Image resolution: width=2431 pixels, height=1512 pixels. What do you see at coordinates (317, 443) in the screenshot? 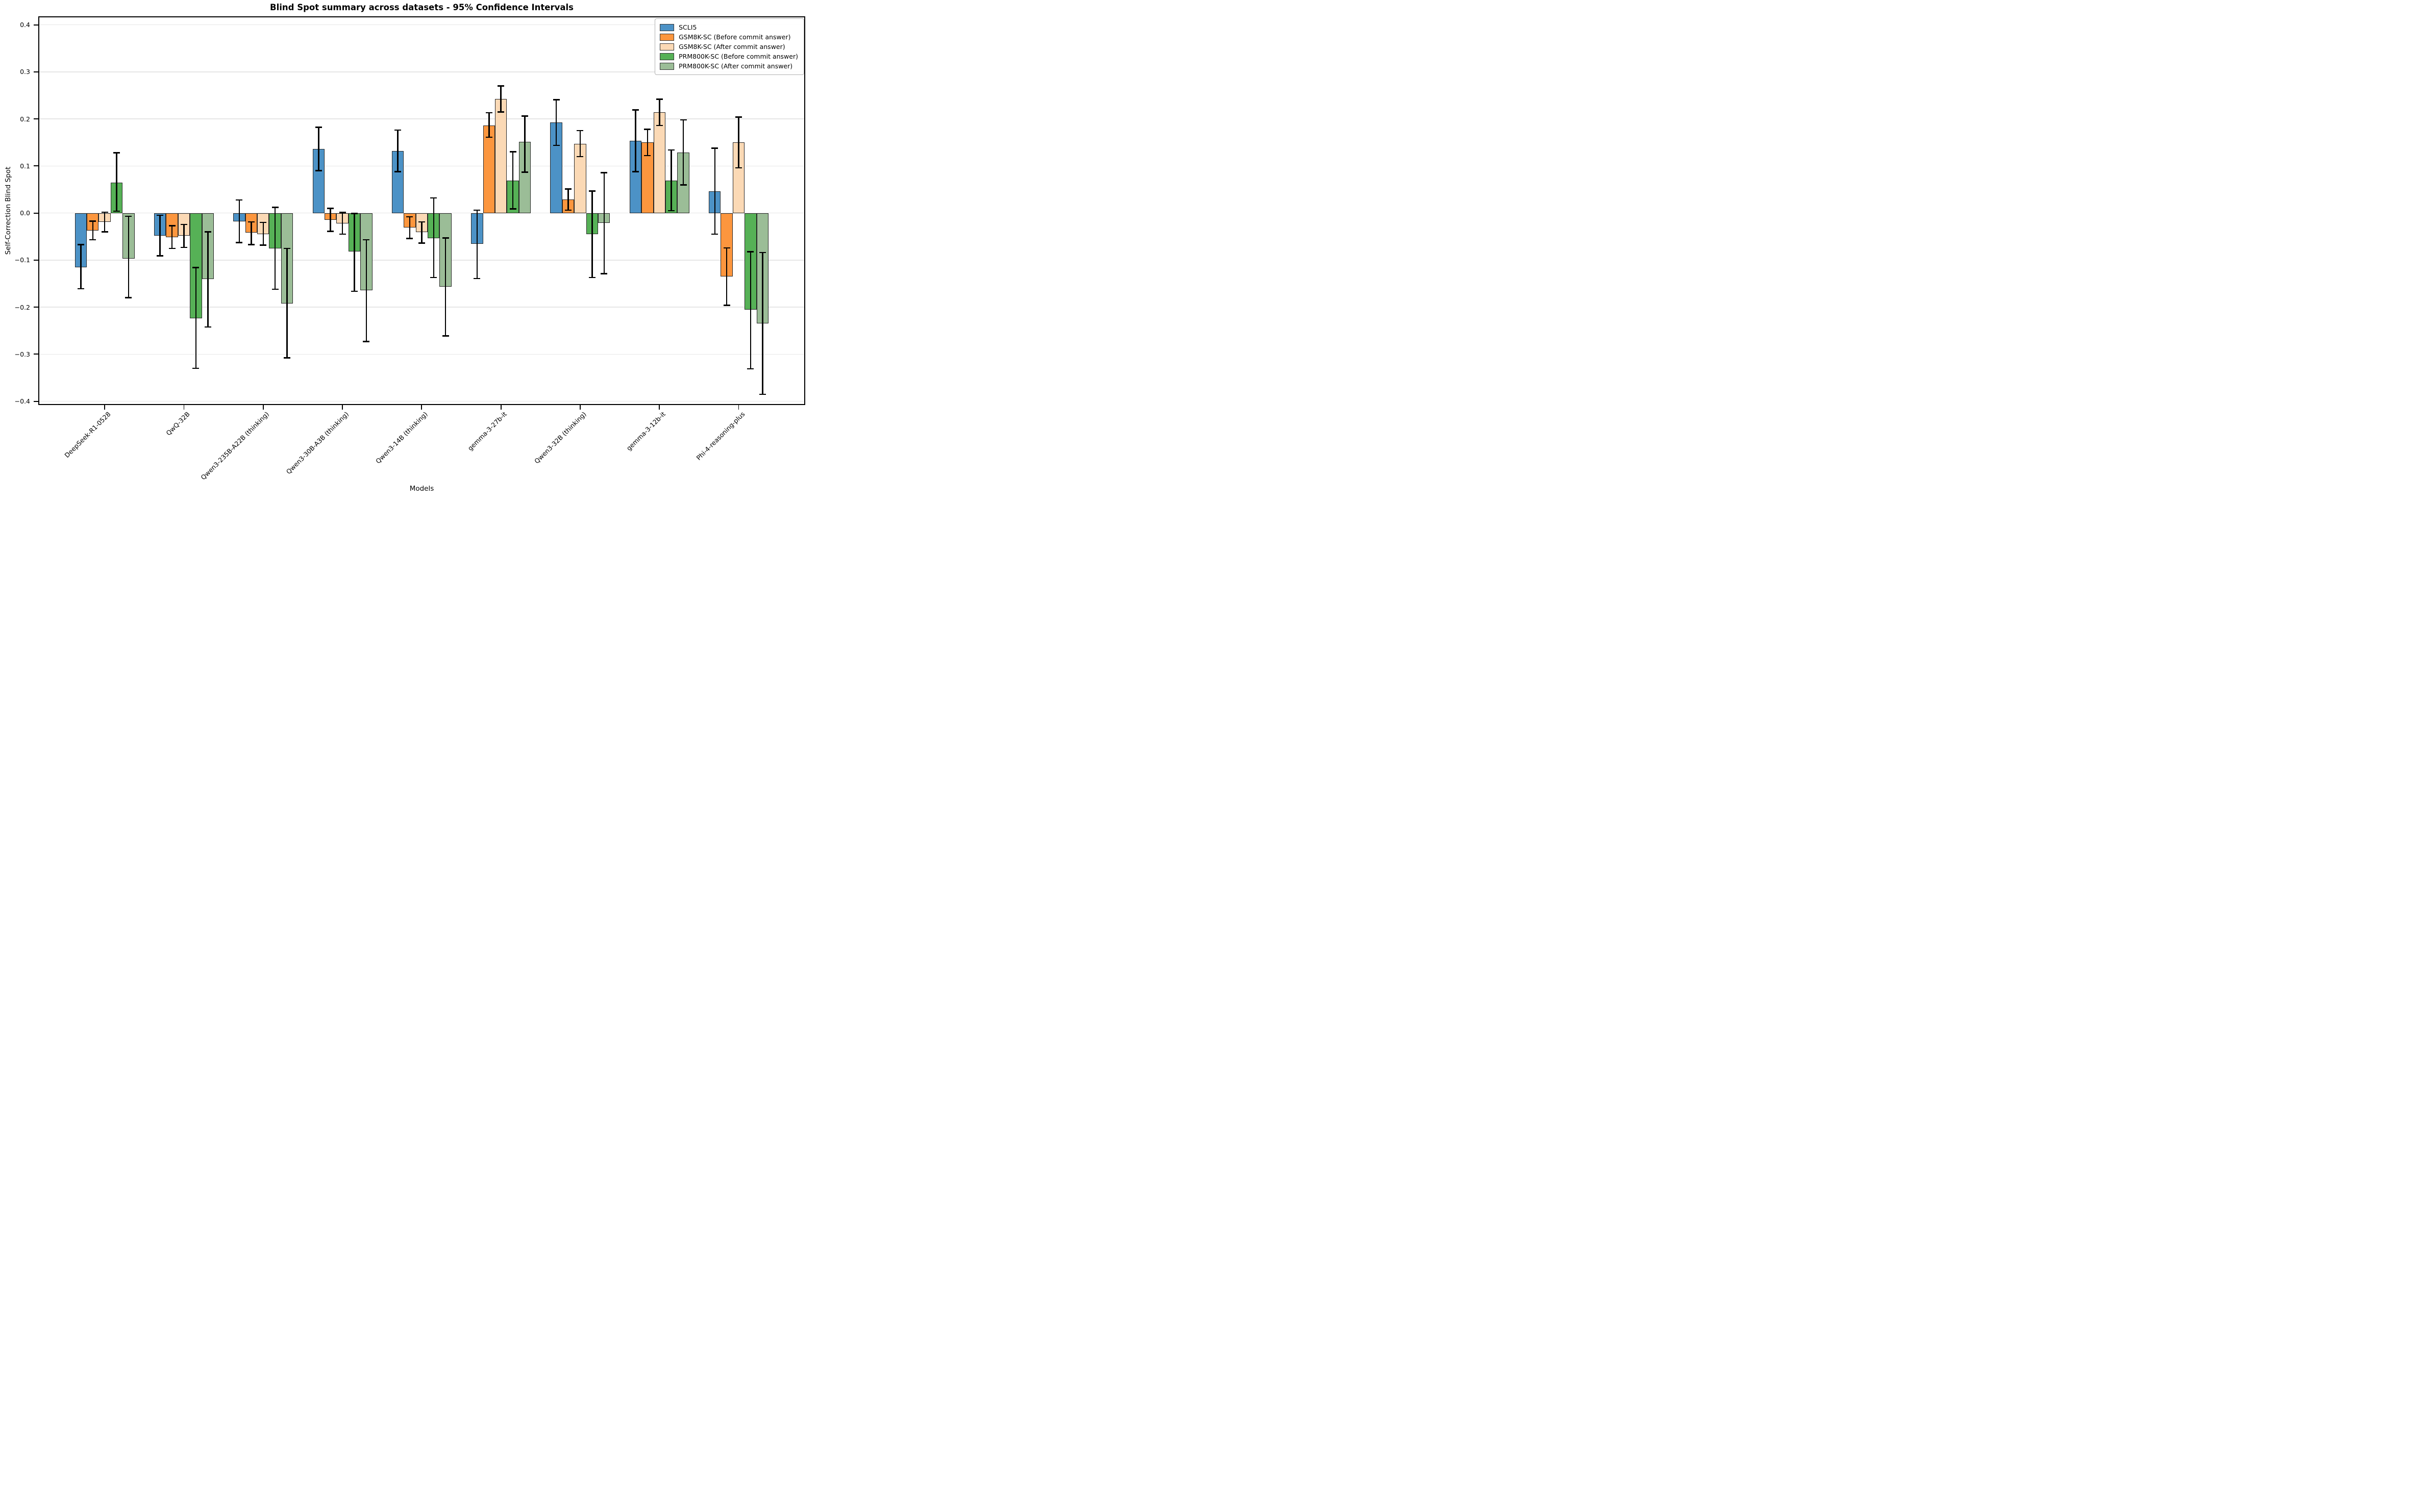
I see `x-tick-label: Qwen3-30B-A3B (thinking)` at bounding box center [317, 443].